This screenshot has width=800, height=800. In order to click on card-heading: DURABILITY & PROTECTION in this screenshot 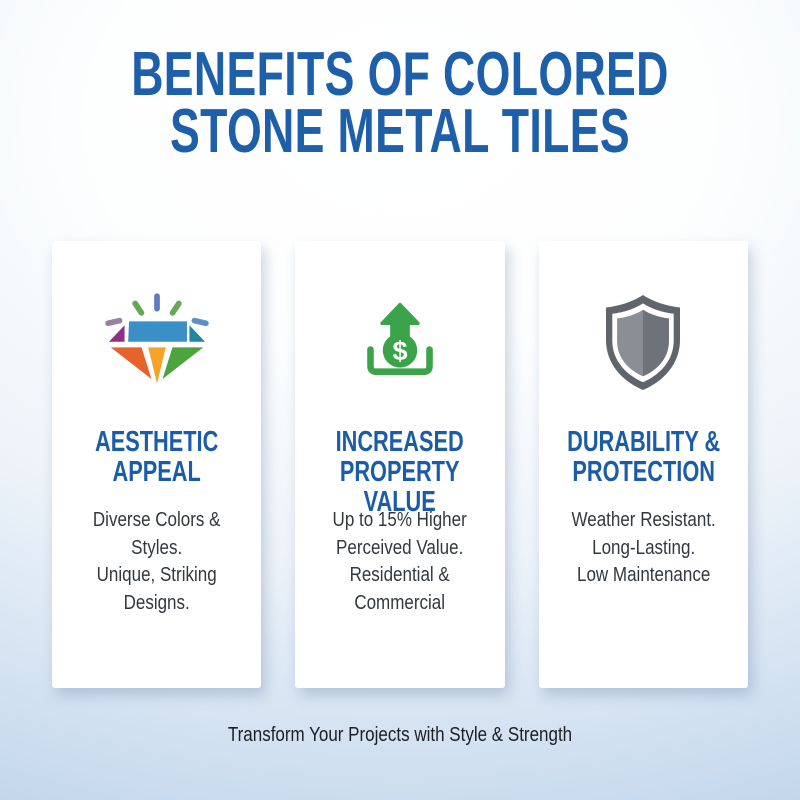, I will do `click(643, 457)`.